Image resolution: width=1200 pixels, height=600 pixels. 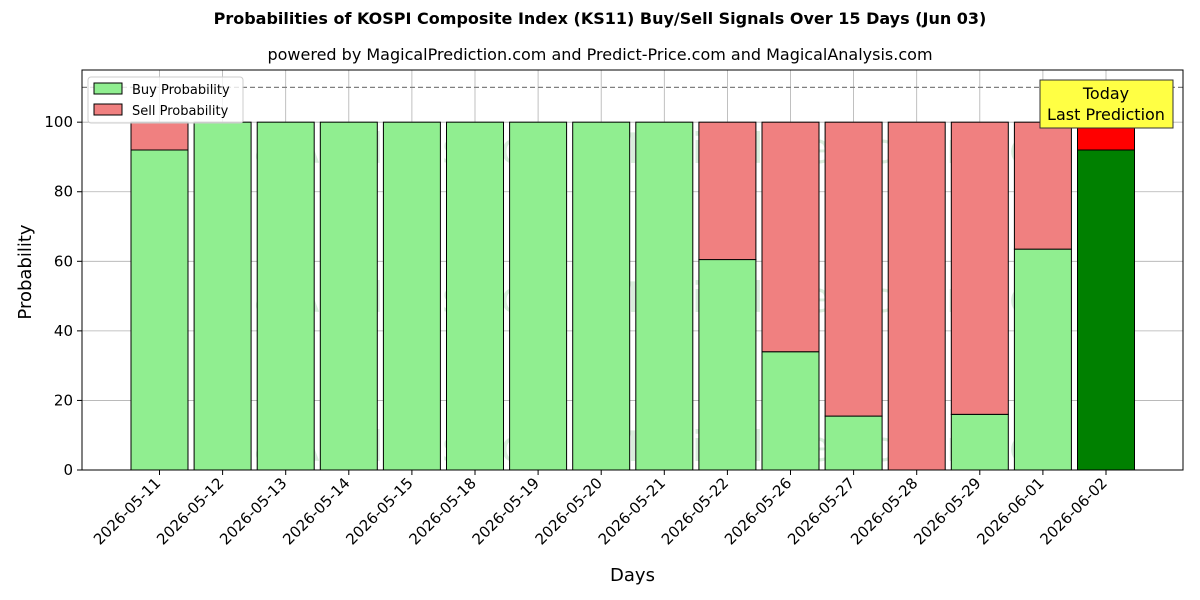 I want to click on x-axis-label: Days, so click(x=632, y=575).